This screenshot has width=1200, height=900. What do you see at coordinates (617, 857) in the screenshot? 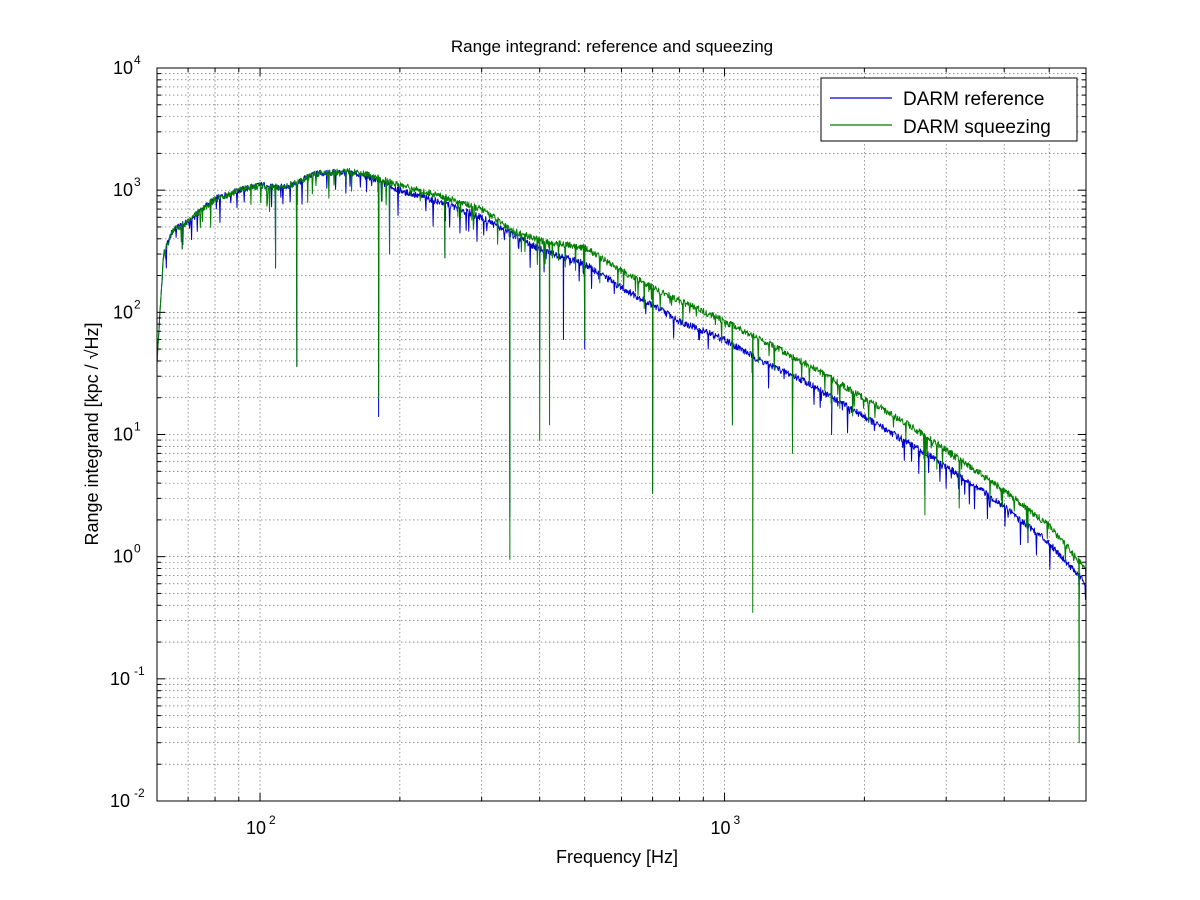
I see `x-axis-label: Frequency [Hz]` at bounding box center [617, 857].